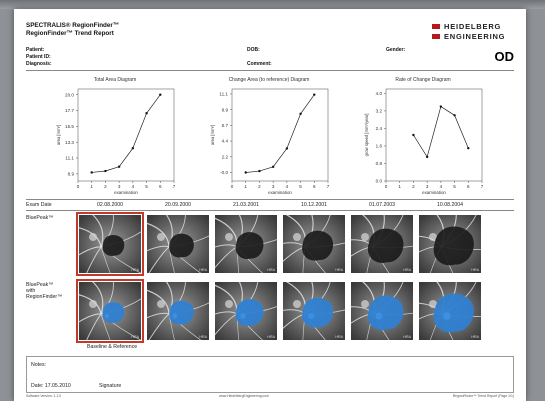  Describe the element at coordinates (105, 186) in the screenshot. I see `x-tick-label: 2` at that location.